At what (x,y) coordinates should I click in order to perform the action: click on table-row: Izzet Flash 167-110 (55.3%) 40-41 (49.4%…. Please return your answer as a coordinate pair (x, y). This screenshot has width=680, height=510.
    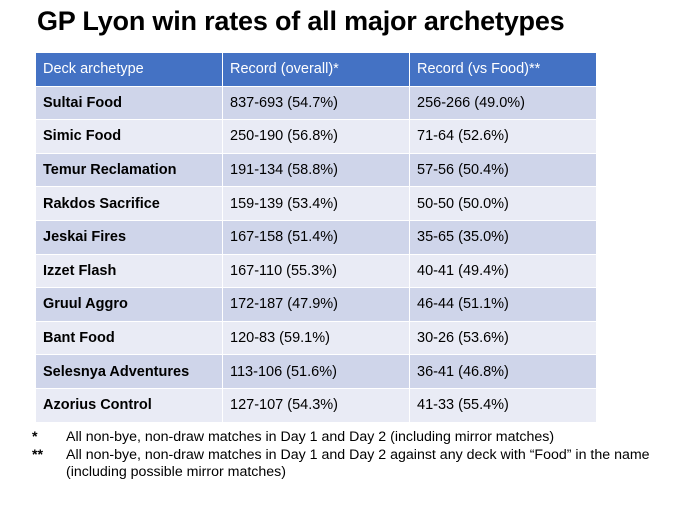
    Looking at the image, I should click on (316, 271).